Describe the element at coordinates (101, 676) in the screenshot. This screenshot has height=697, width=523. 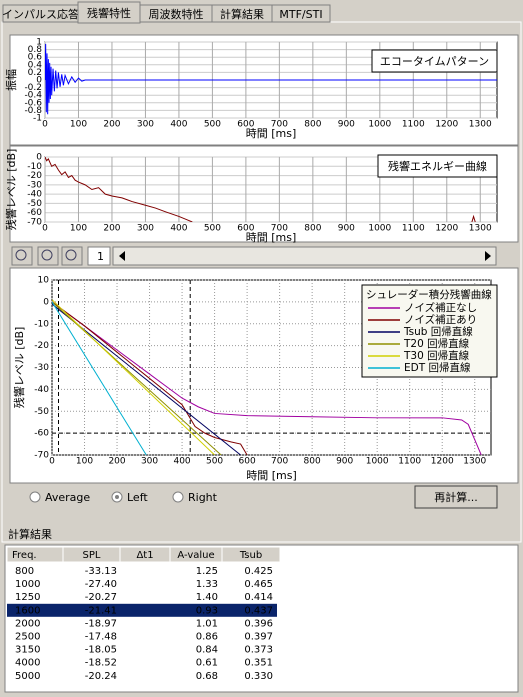
I see `cell: -20.24` at that location.